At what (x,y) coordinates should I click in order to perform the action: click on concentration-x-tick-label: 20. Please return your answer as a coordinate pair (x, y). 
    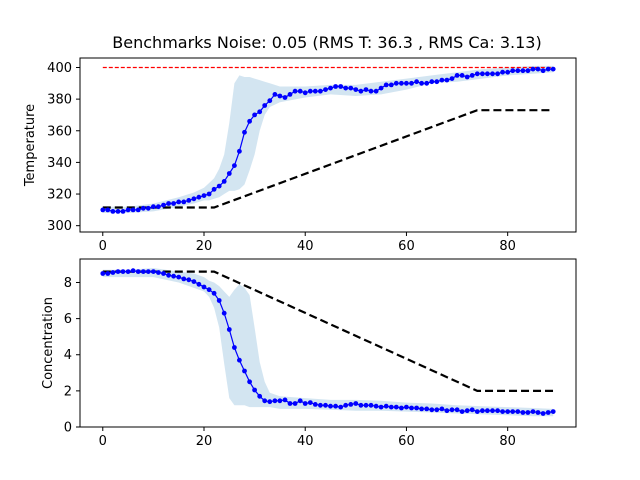
    Looking at the image, I should click on (204, 441).